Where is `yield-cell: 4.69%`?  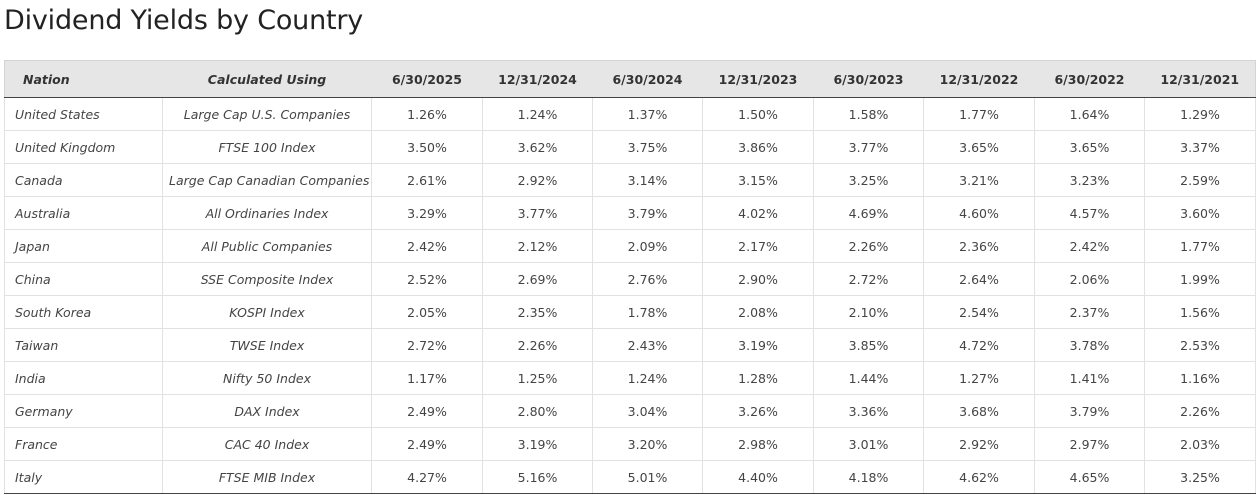
yield-cell: 4.69% is located at coordinates (868, 213).